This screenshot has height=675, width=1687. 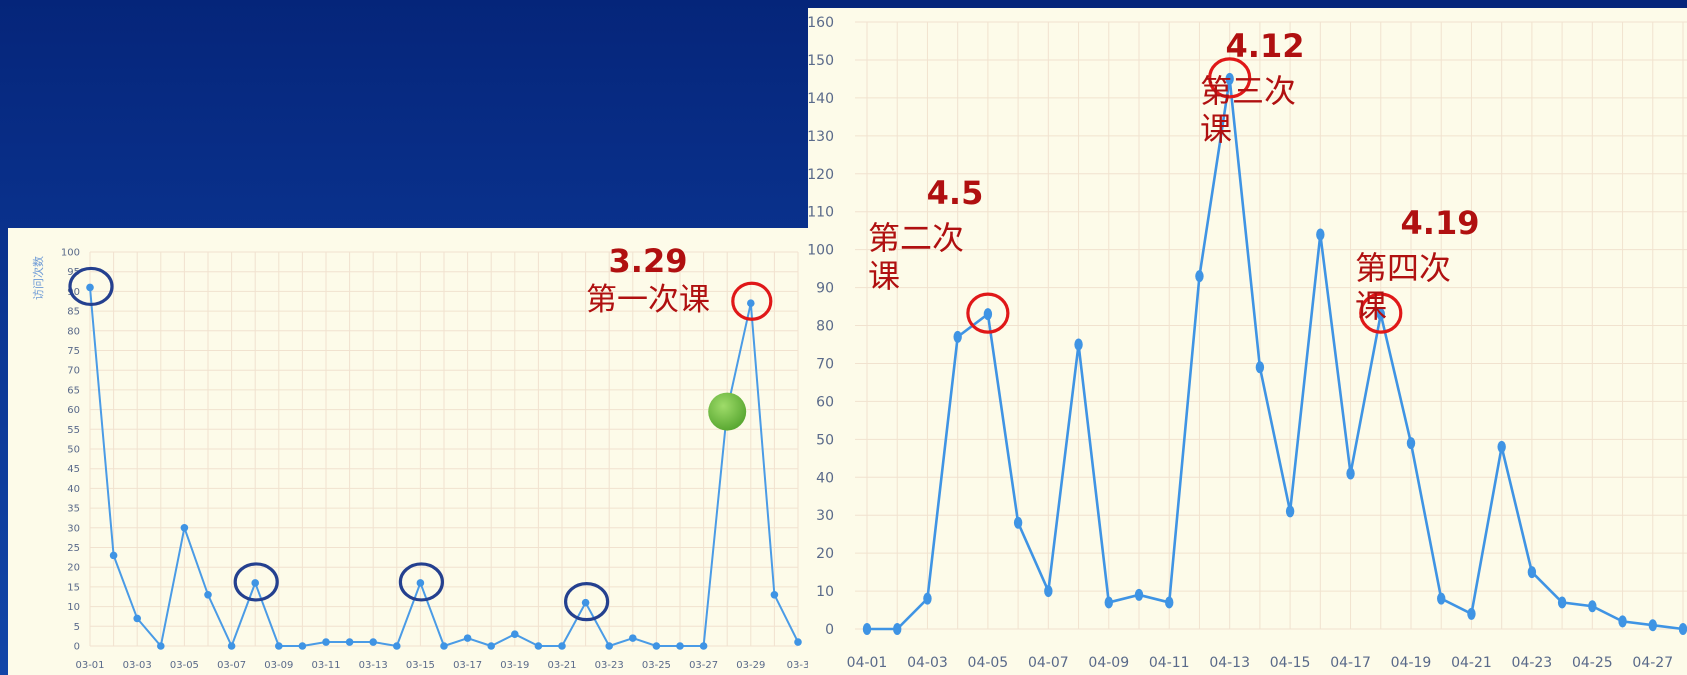 What do you see at coordinates (648, 261) in the screenshot?
I see `annotation-date: 3.29` at bounding box center [648, 261].